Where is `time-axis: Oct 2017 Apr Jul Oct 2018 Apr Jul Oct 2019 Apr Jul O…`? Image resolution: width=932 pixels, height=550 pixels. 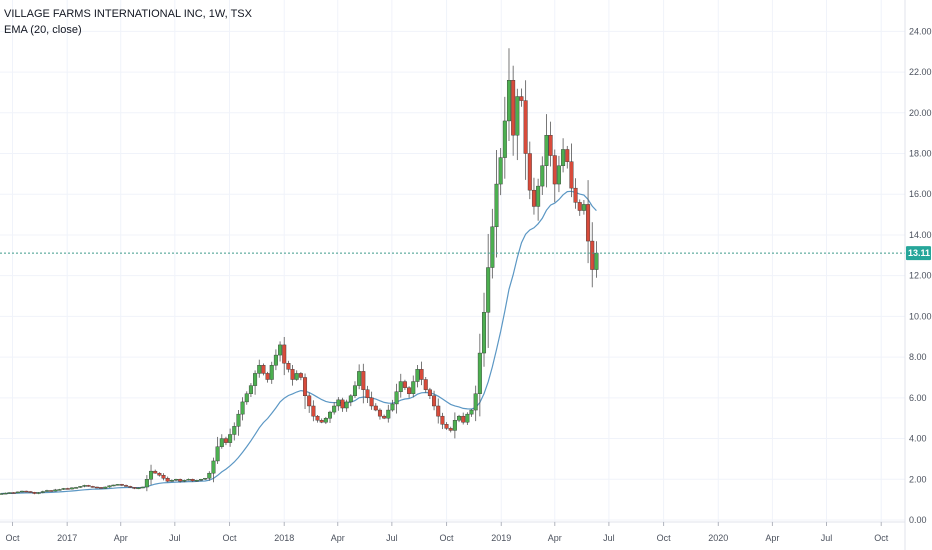 time-axis: Oct 2017 Apr Jul Oct 2018 Apr Jul Oct 2019 Apr Jul O… is located at coordinates (447, 532).